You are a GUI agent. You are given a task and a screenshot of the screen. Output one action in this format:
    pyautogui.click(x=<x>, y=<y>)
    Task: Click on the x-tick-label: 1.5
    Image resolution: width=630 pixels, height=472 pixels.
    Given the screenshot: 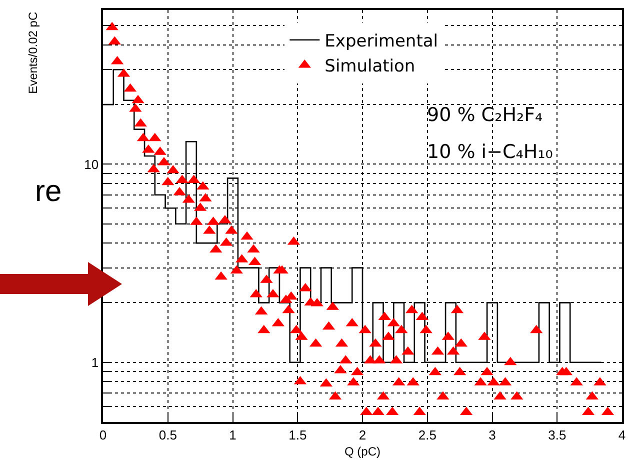 What is the action you would take?
    pyautogui.click(x=297, y=434)
    